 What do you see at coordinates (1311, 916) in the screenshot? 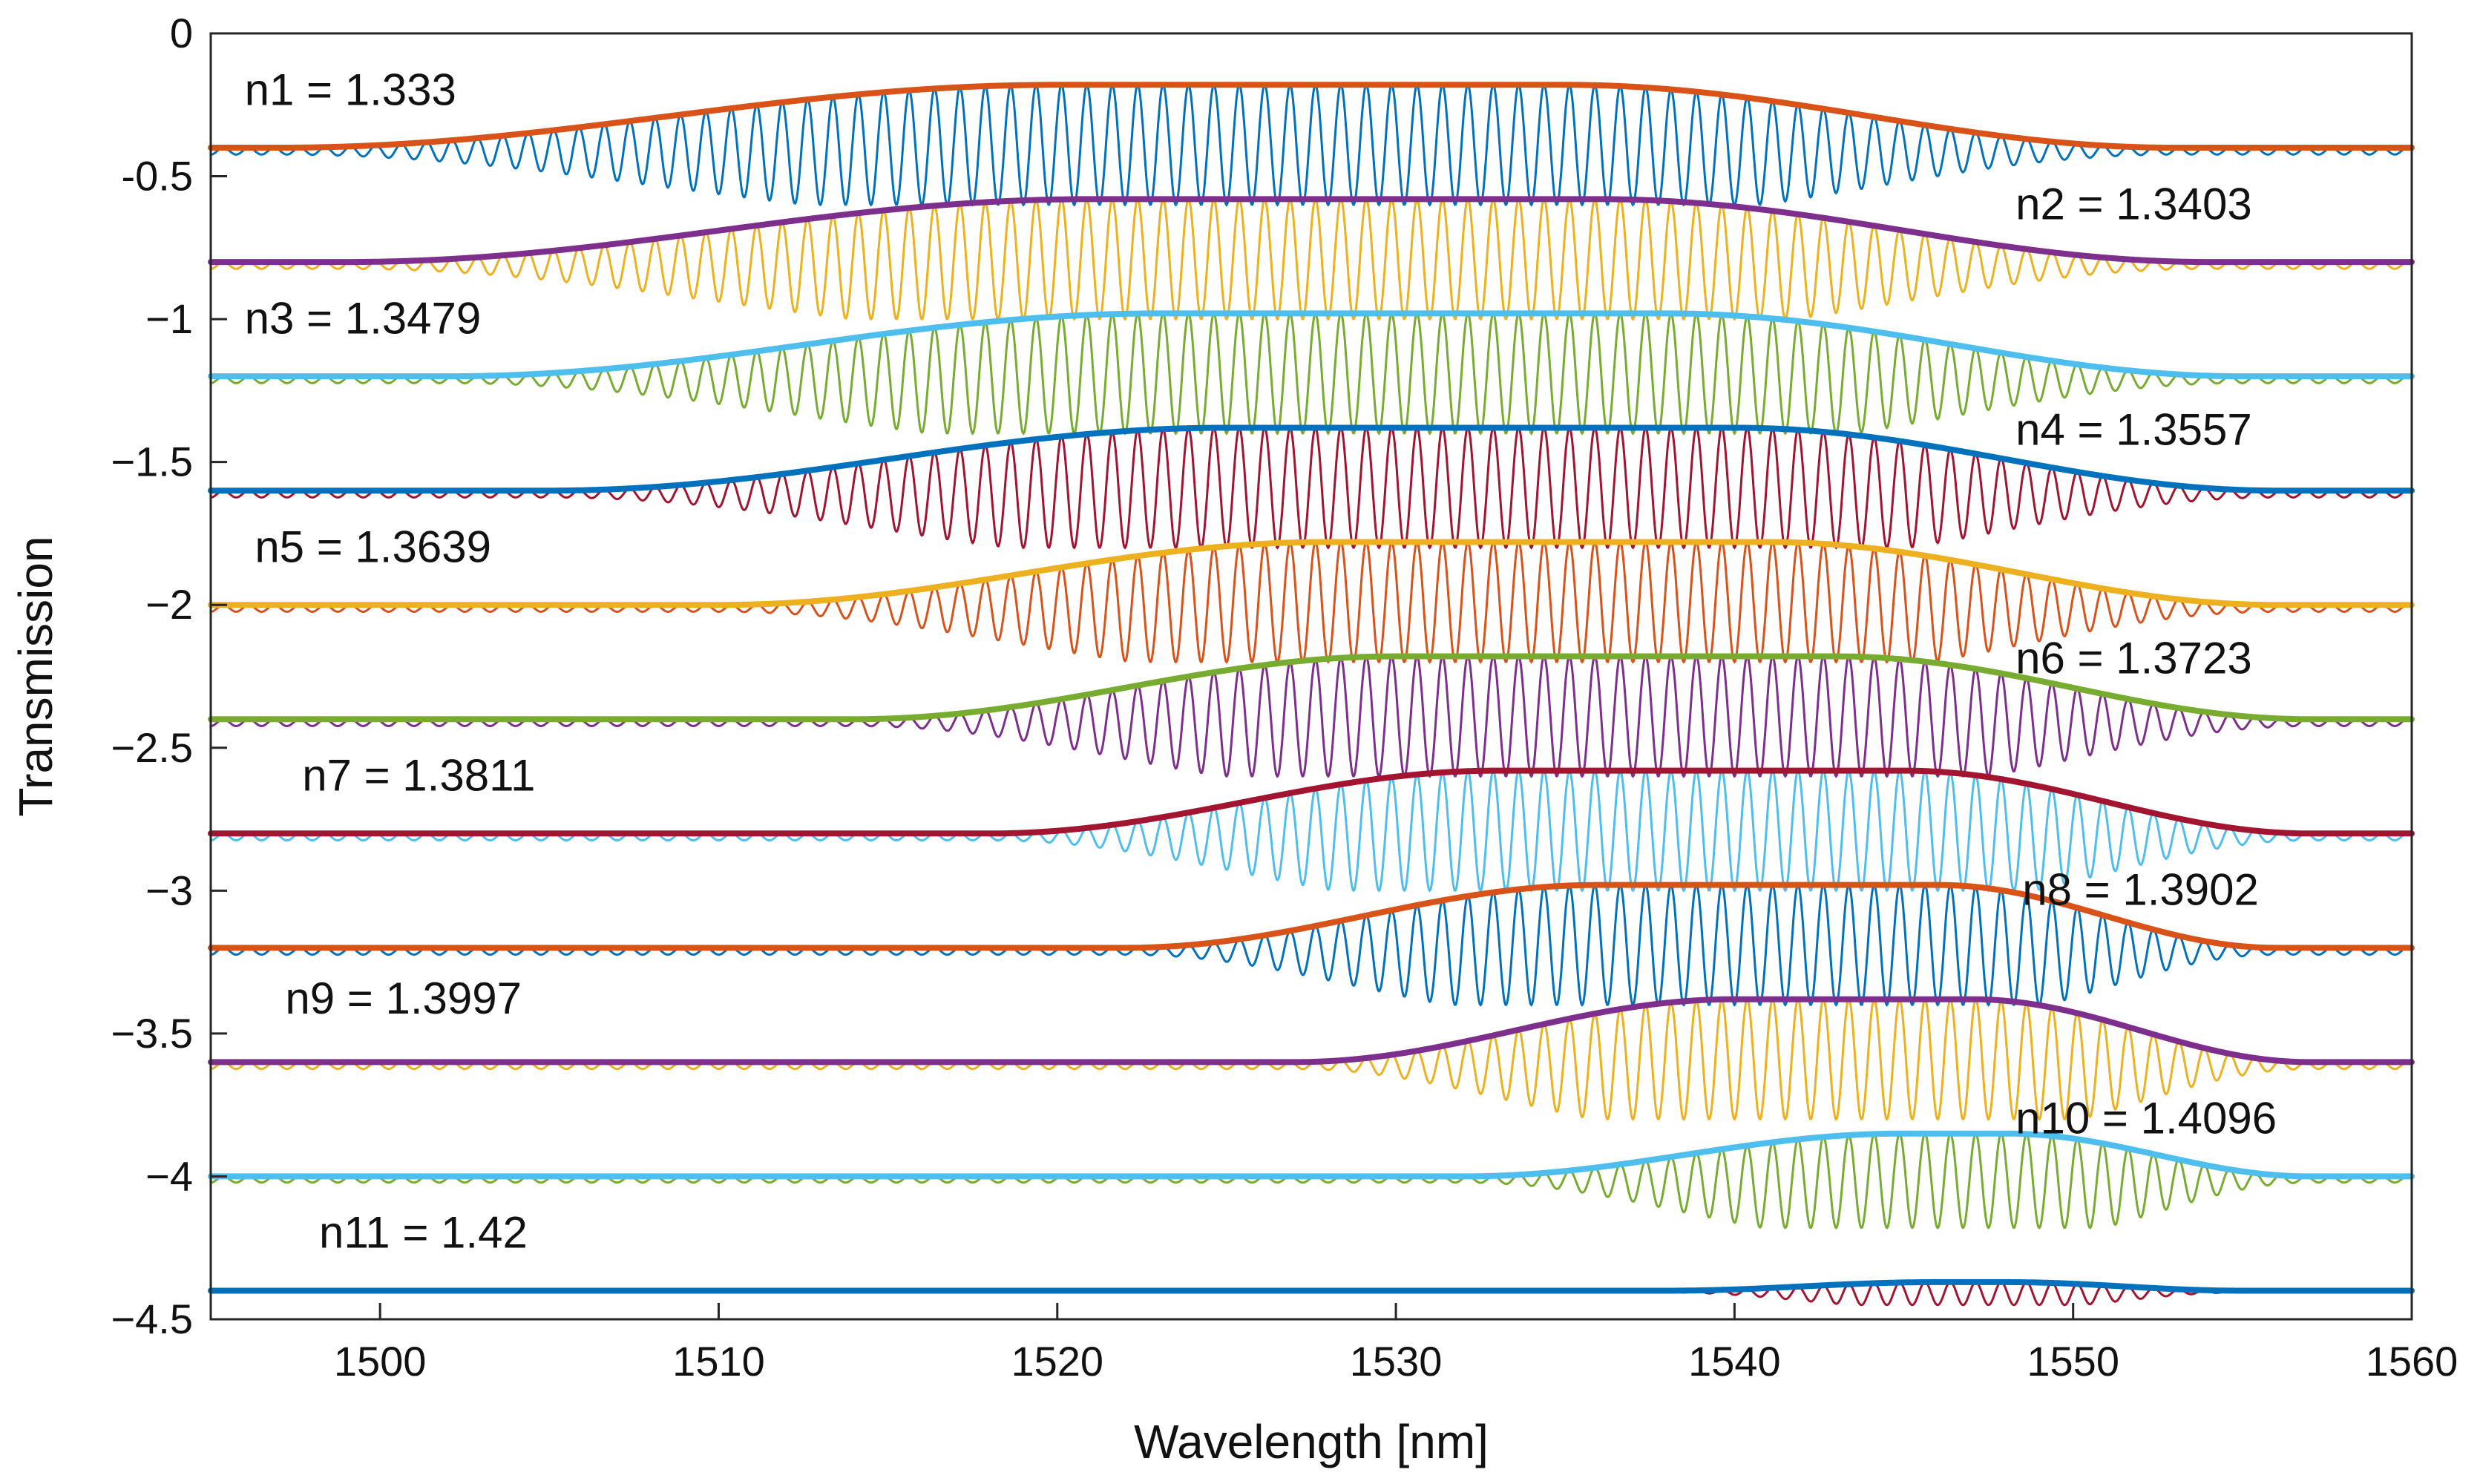
I see `series-8-envelope` at bounding box center [1311, 916].